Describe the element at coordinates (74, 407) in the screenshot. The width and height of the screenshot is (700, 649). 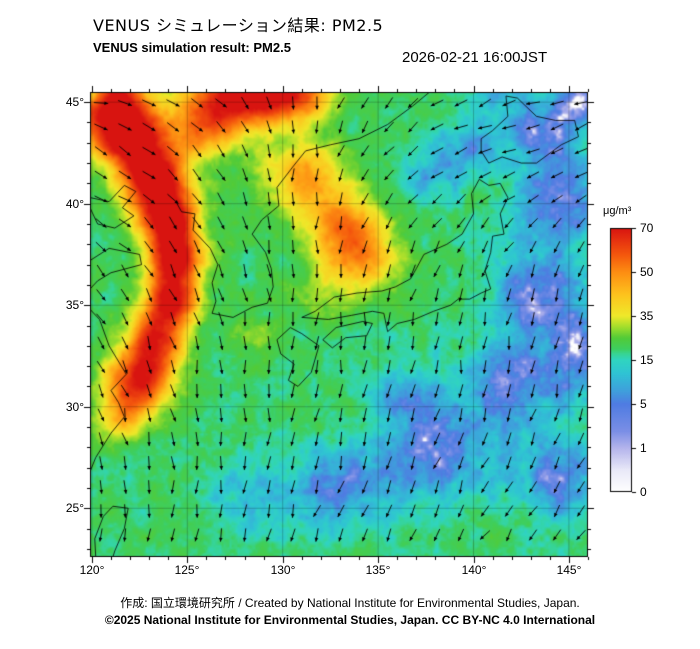
I see `lat-tick-label: 30°` at that location.